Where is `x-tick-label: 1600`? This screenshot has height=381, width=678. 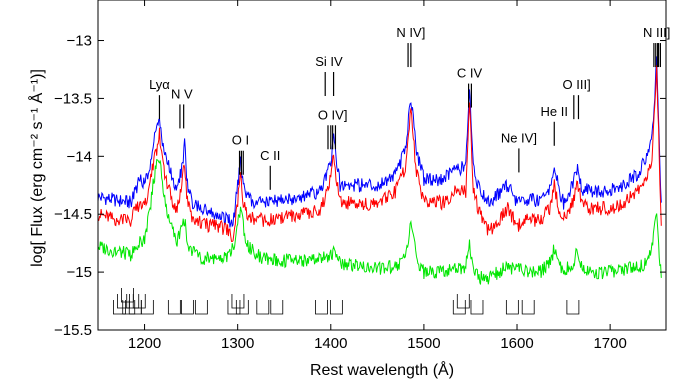 x-tick-label: 1600 is located at coordinates (516, 343).